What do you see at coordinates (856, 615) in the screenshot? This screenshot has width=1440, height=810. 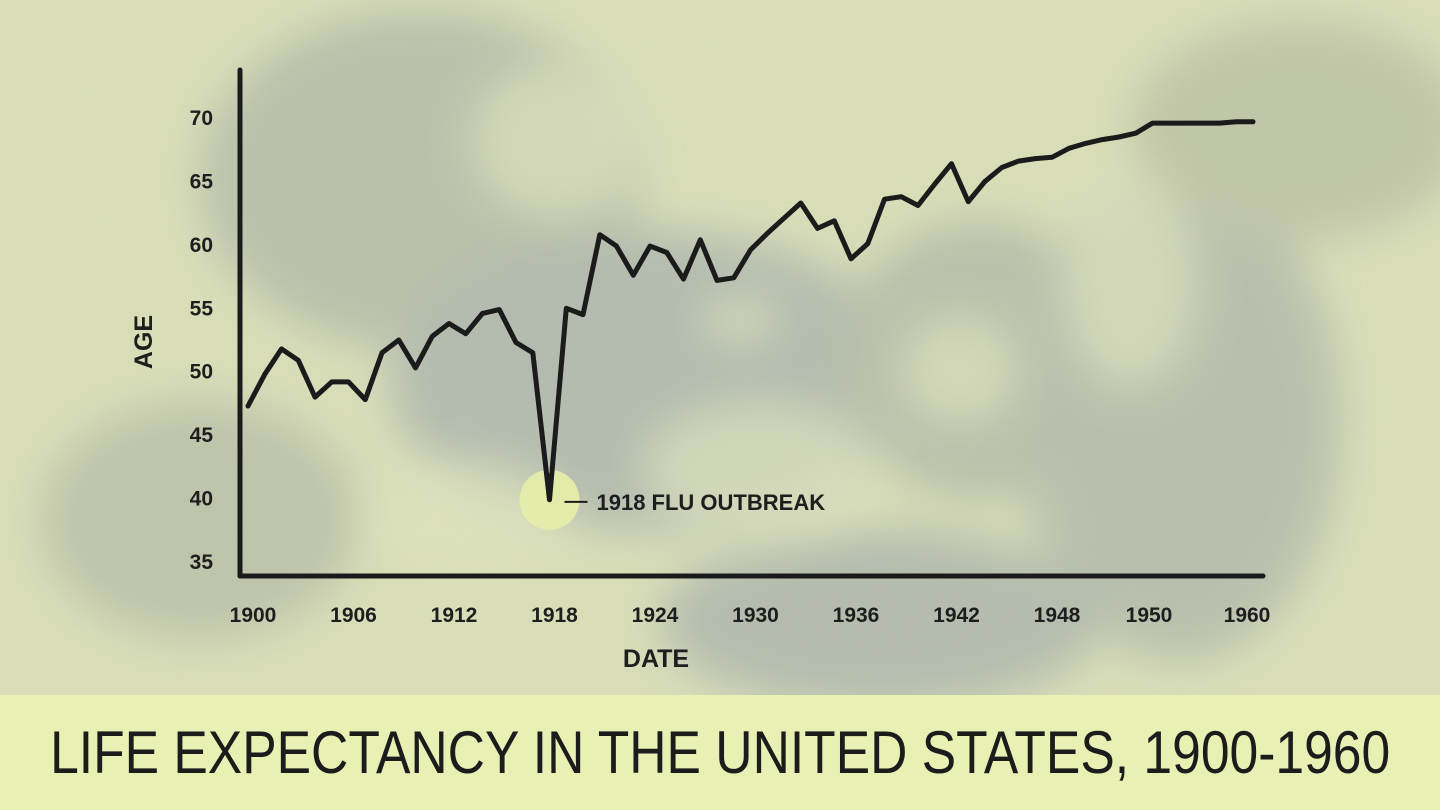 I see `x-tick-label-1936: 1936` at bounding box center [856, 615].